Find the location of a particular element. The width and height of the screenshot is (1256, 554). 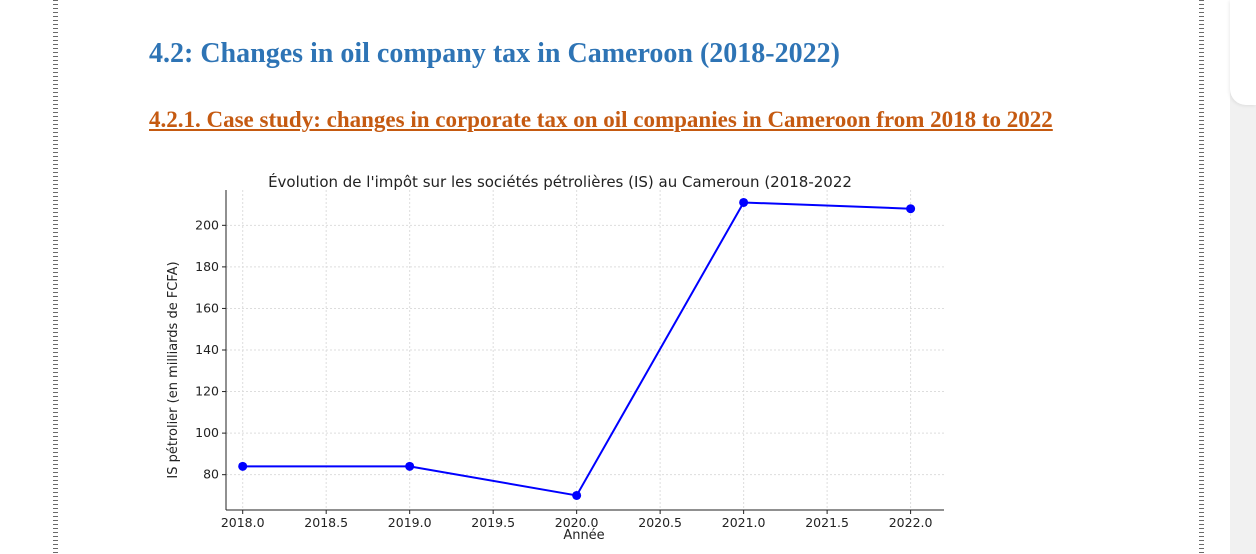

x-tick-label: 2021.0 is located at coordinates (744, 522).